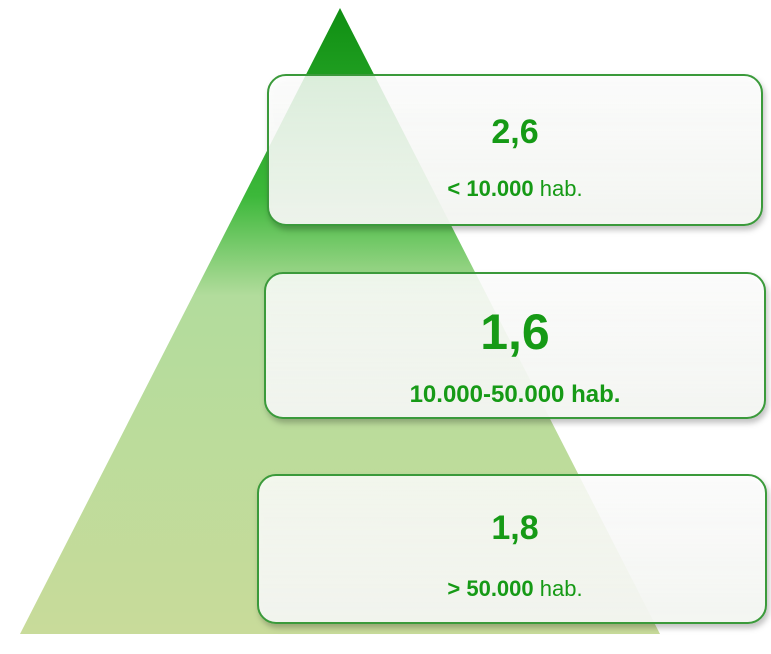  Describe the element at coordinates (515, 332) in the screenshot. I see `value: 1,6` at that location.